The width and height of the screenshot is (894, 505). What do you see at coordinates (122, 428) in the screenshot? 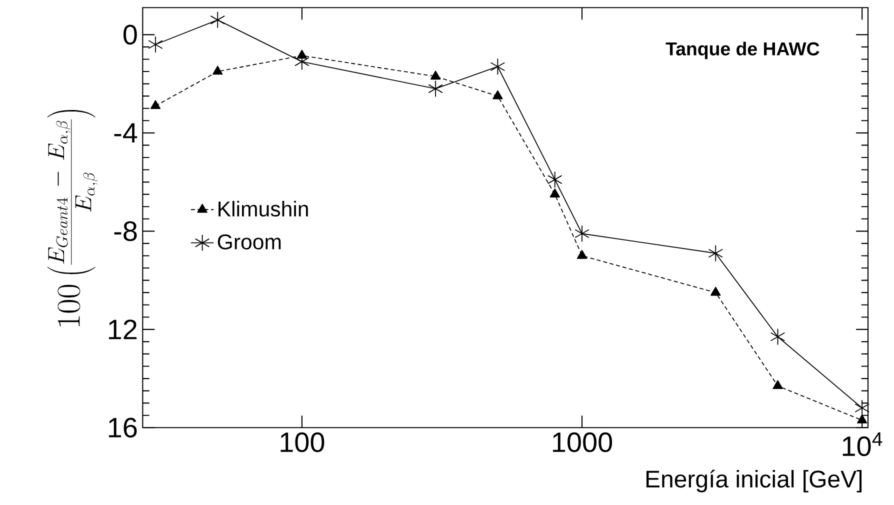
I see `y-tick-label: 16` at bounding box center [122, 428].